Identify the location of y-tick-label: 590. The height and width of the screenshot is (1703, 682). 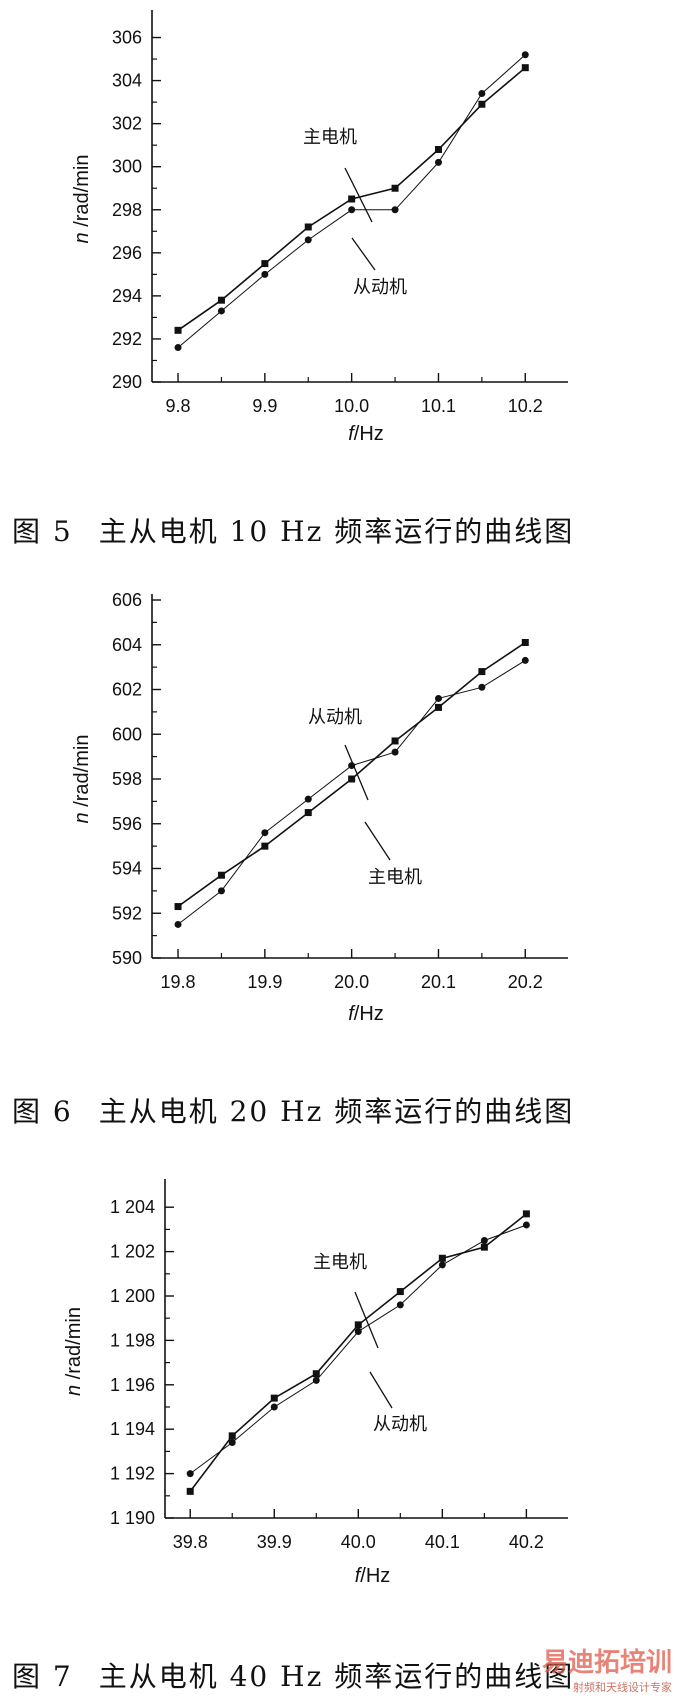
(127, 958).